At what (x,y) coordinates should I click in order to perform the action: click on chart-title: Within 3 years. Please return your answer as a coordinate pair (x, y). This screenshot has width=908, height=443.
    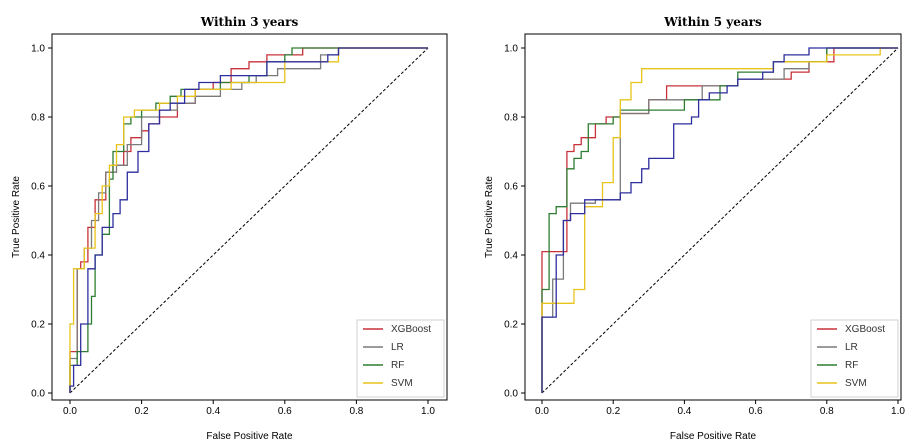
    Looking at the image, I should click on (249, 22).